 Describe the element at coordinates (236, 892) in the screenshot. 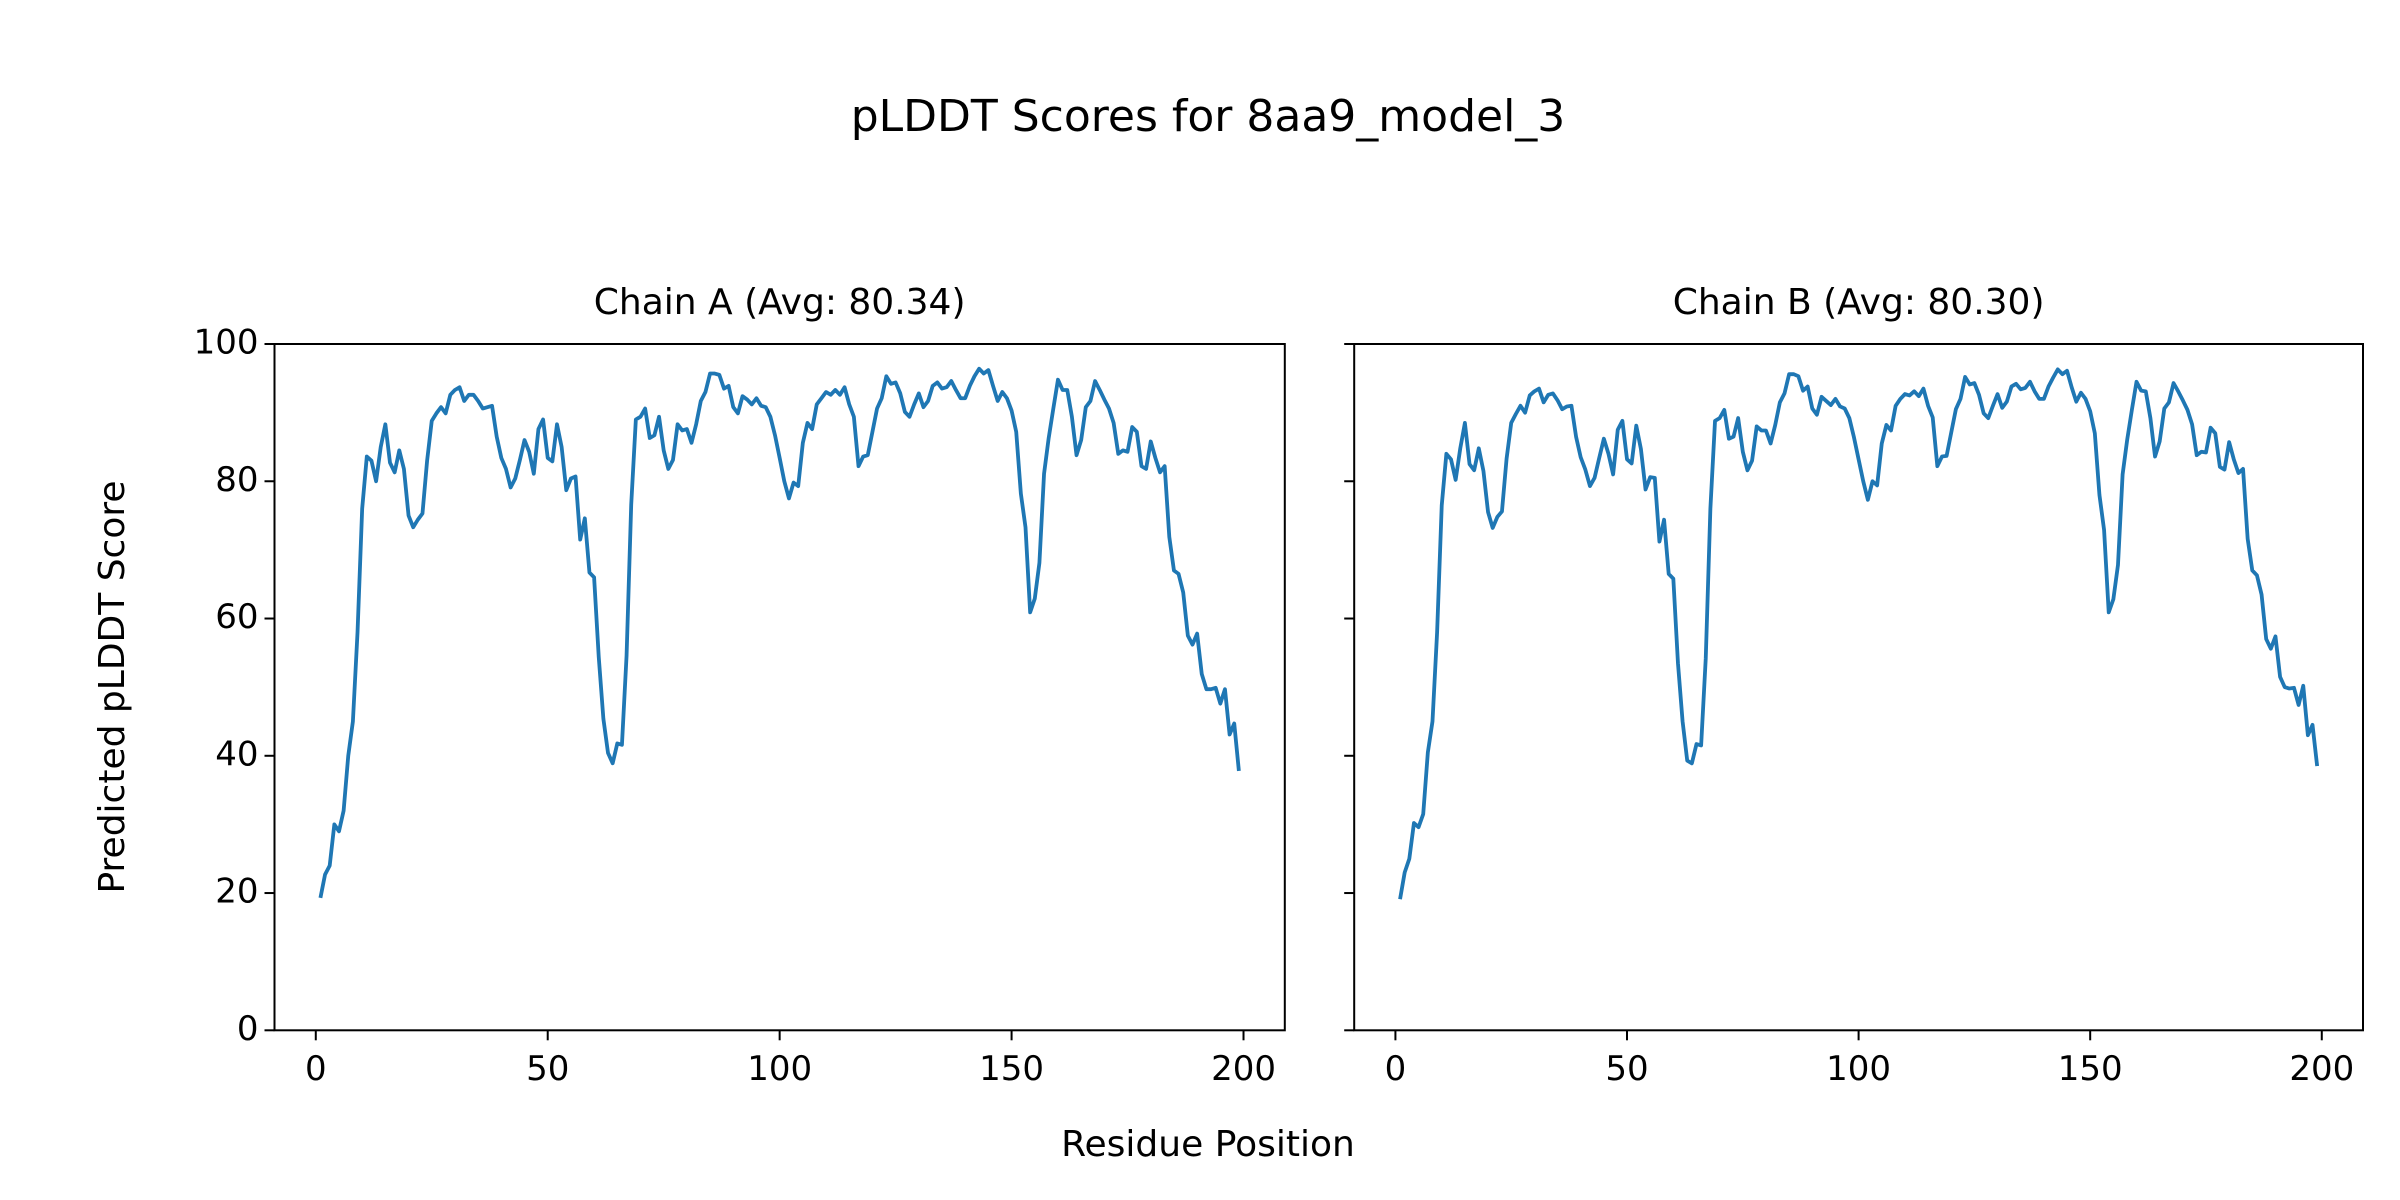

I see `y-tick-label: 20` at that location.